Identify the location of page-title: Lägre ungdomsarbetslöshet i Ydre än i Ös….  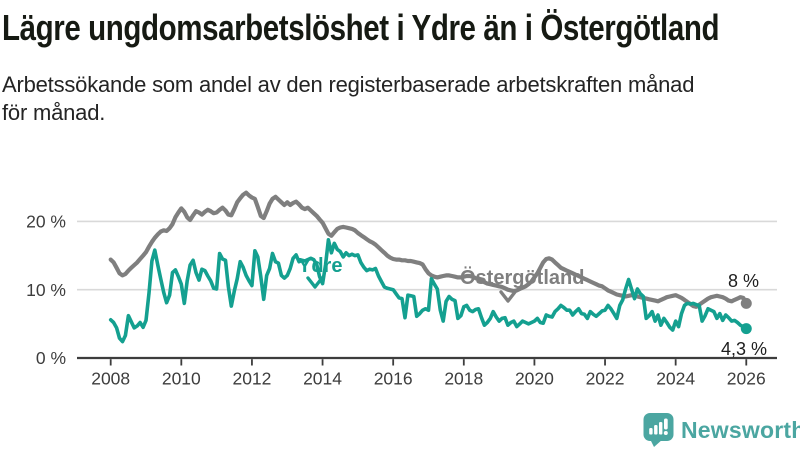
(361, 27).